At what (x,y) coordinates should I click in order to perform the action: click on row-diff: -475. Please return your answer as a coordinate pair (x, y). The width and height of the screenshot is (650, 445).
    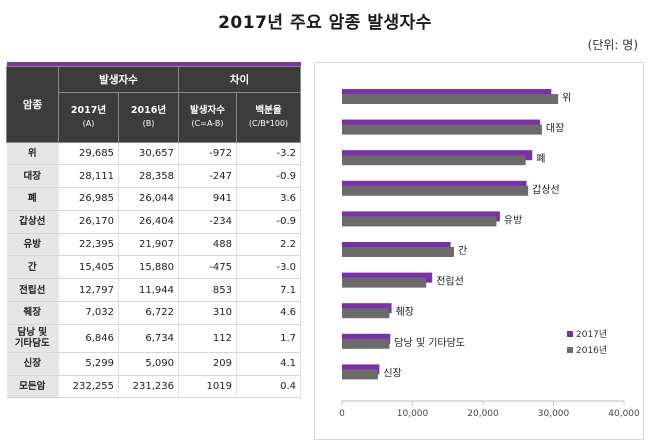
    Looking at the image, I should click on (207, 267).